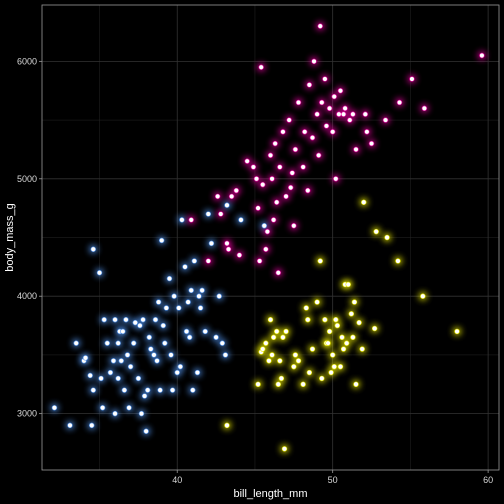 The height and width of the screenshot is (504, 504). What do you see at coordinates (10, 237) in the screenshot?
I see `y-axis-title: body_mass_g` at bounding box center [10, 237].